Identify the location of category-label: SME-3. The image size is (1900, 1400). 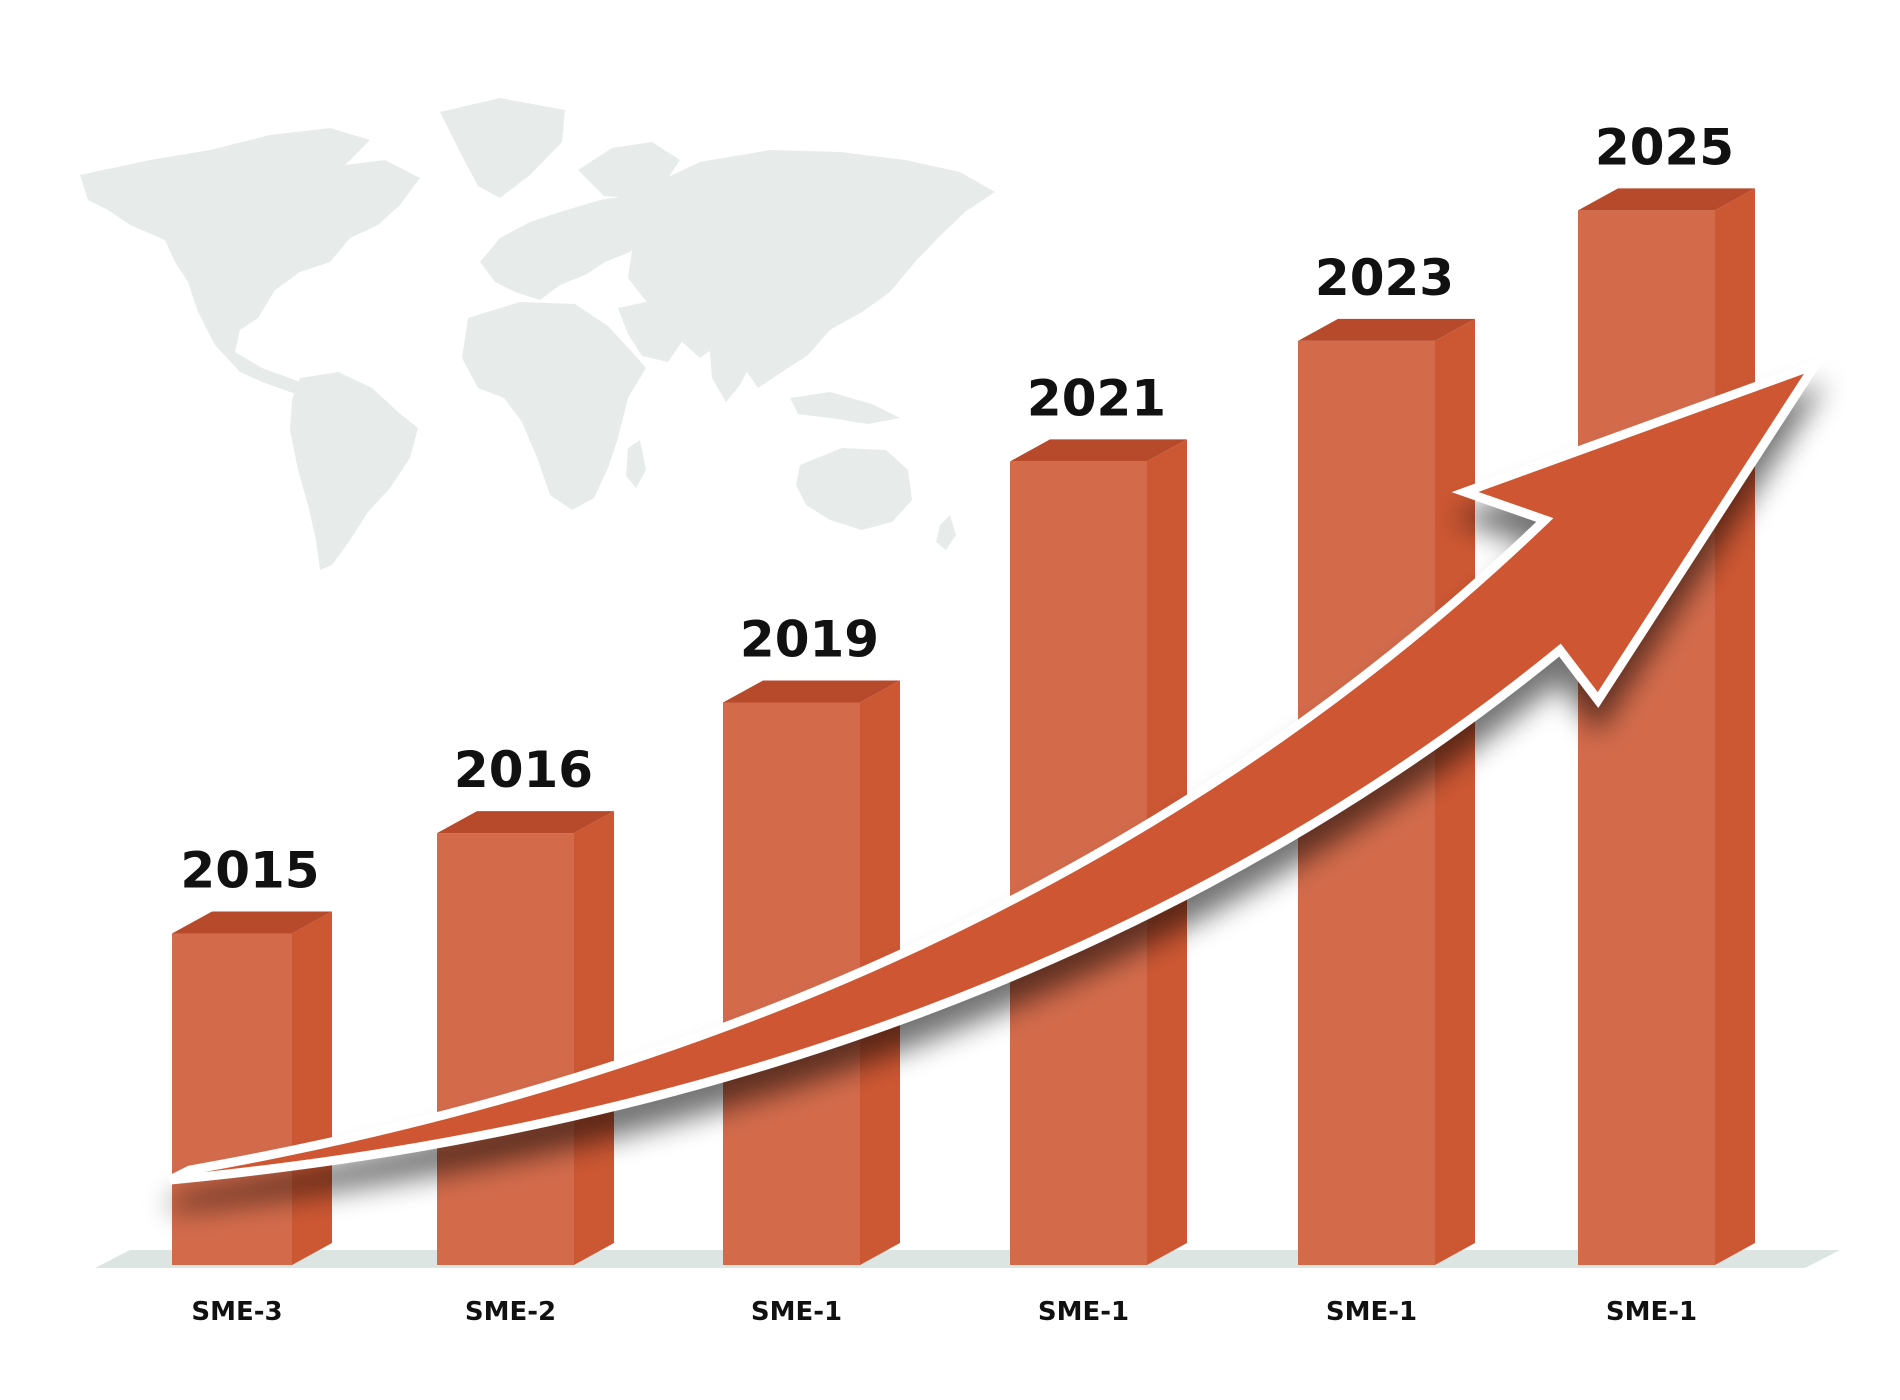
(236, 1312).